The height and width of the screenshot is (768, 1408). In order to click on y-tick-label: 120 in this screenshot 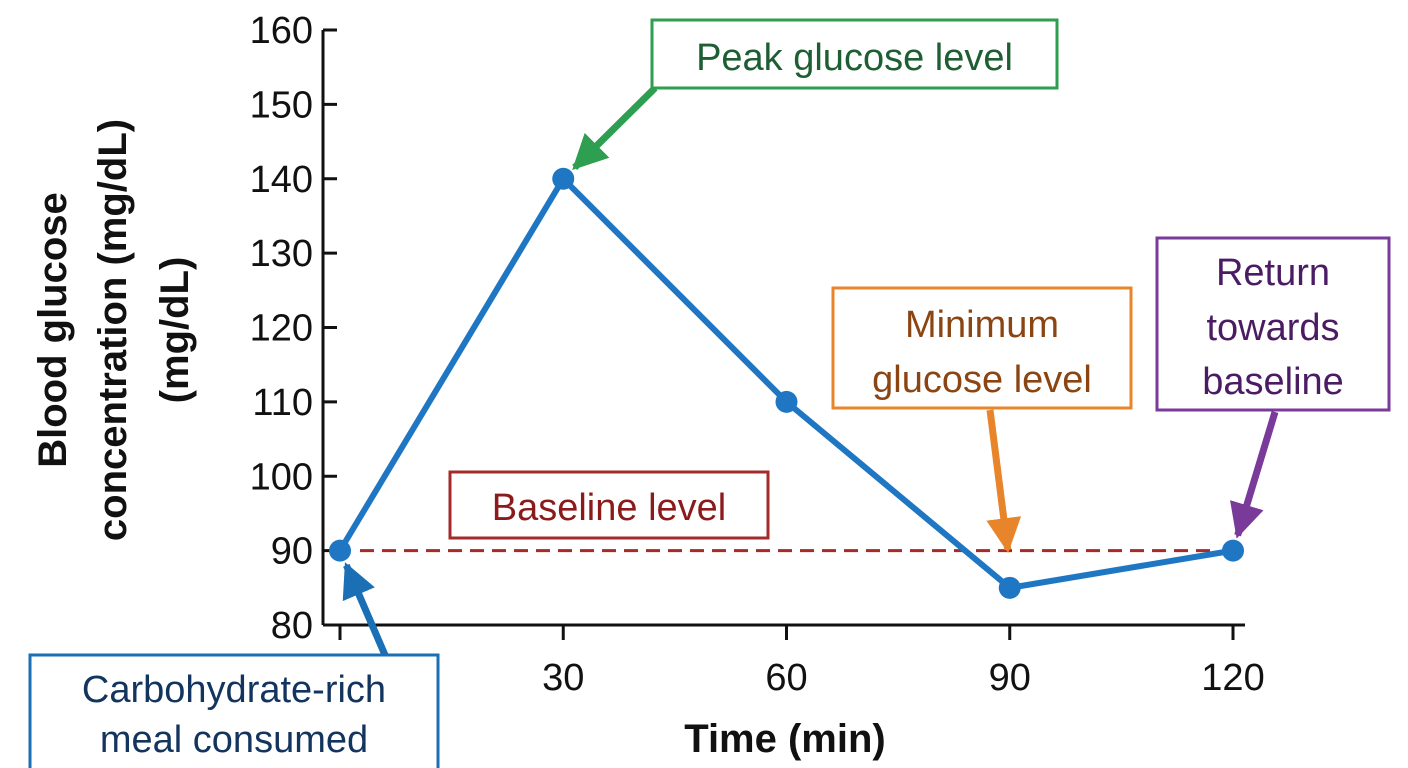, I will do `click(281, 329)`.